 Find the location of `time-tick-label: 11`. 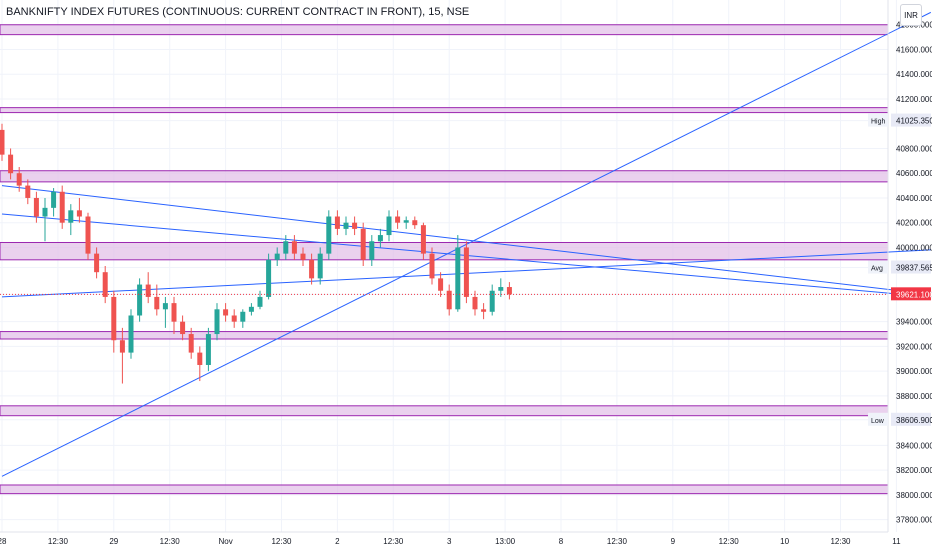

time-tick-label: 11 is located at coordinates (896, 541).